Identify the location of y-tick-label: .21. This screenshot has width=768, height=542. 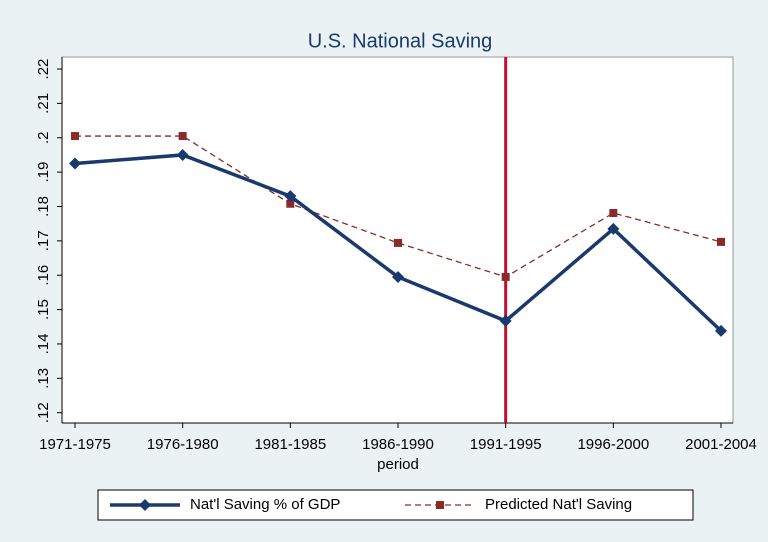
(43, 103).